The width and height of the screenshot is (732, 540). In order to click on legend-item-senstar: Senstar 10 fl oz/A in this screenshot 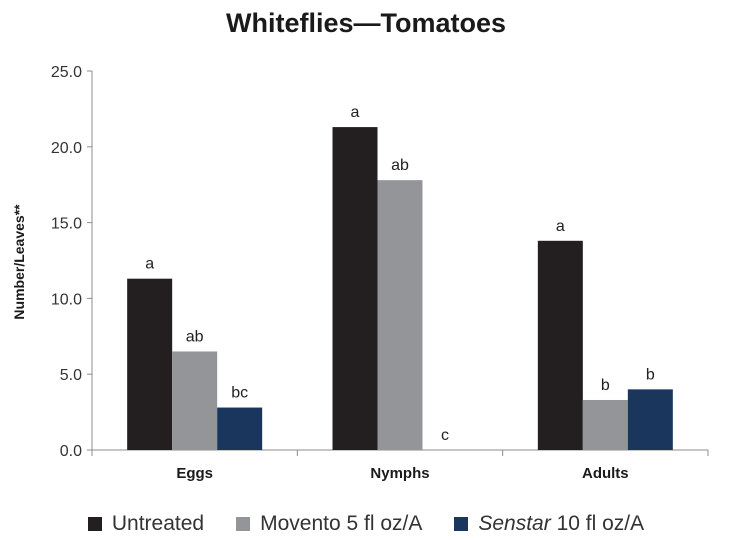, I will do `click(549, 524)`.